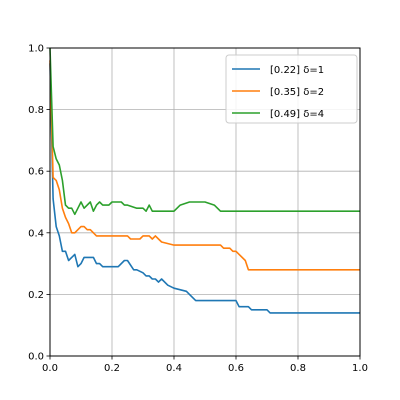 This screenshot has width=400, height=400. I want to click on y-tick-label: 0.4, so click(36, 233).